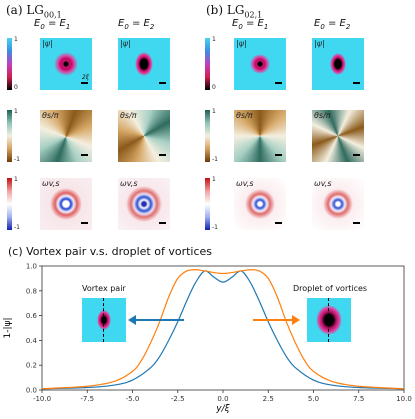 This screenshot has height=419, width=415. What do you see at coordinates (9, 204) in the screenshot?
I see `omega-colorbar-a` at bounding box center [9, 204].